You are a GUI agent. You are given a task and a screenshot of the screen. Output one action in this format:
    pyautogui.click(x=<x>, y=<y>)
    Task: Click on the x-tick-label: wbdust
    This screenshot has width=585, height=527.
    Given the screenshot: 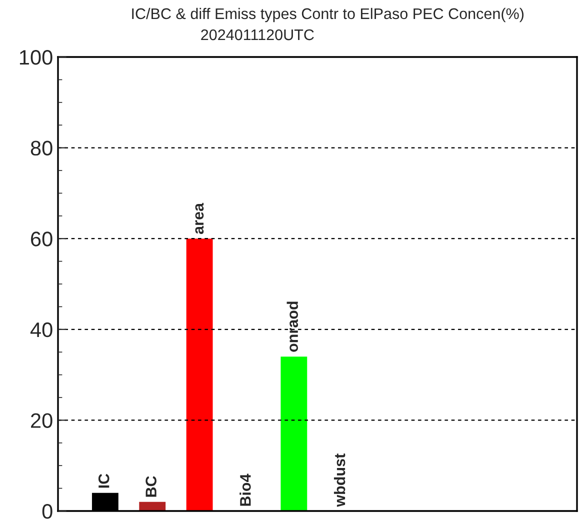 What is the action you would take?
    pyautogui.click(x=340, y=480)
    